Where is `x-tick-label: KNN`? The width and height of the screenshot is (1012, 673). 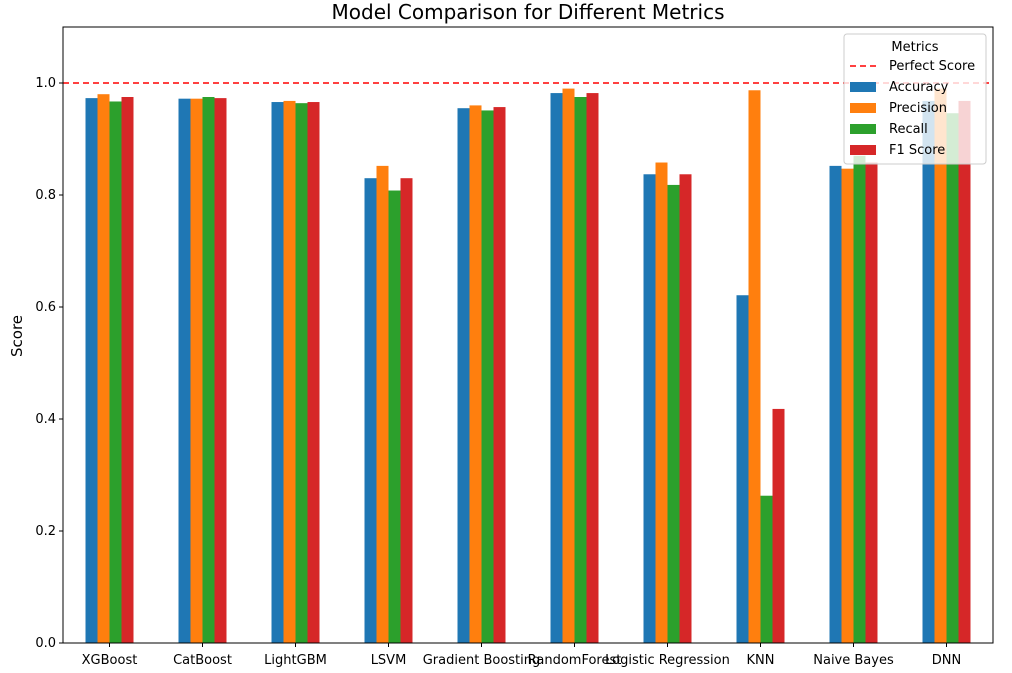 x-tick-label: KNN is located at coordinates (761, 660).